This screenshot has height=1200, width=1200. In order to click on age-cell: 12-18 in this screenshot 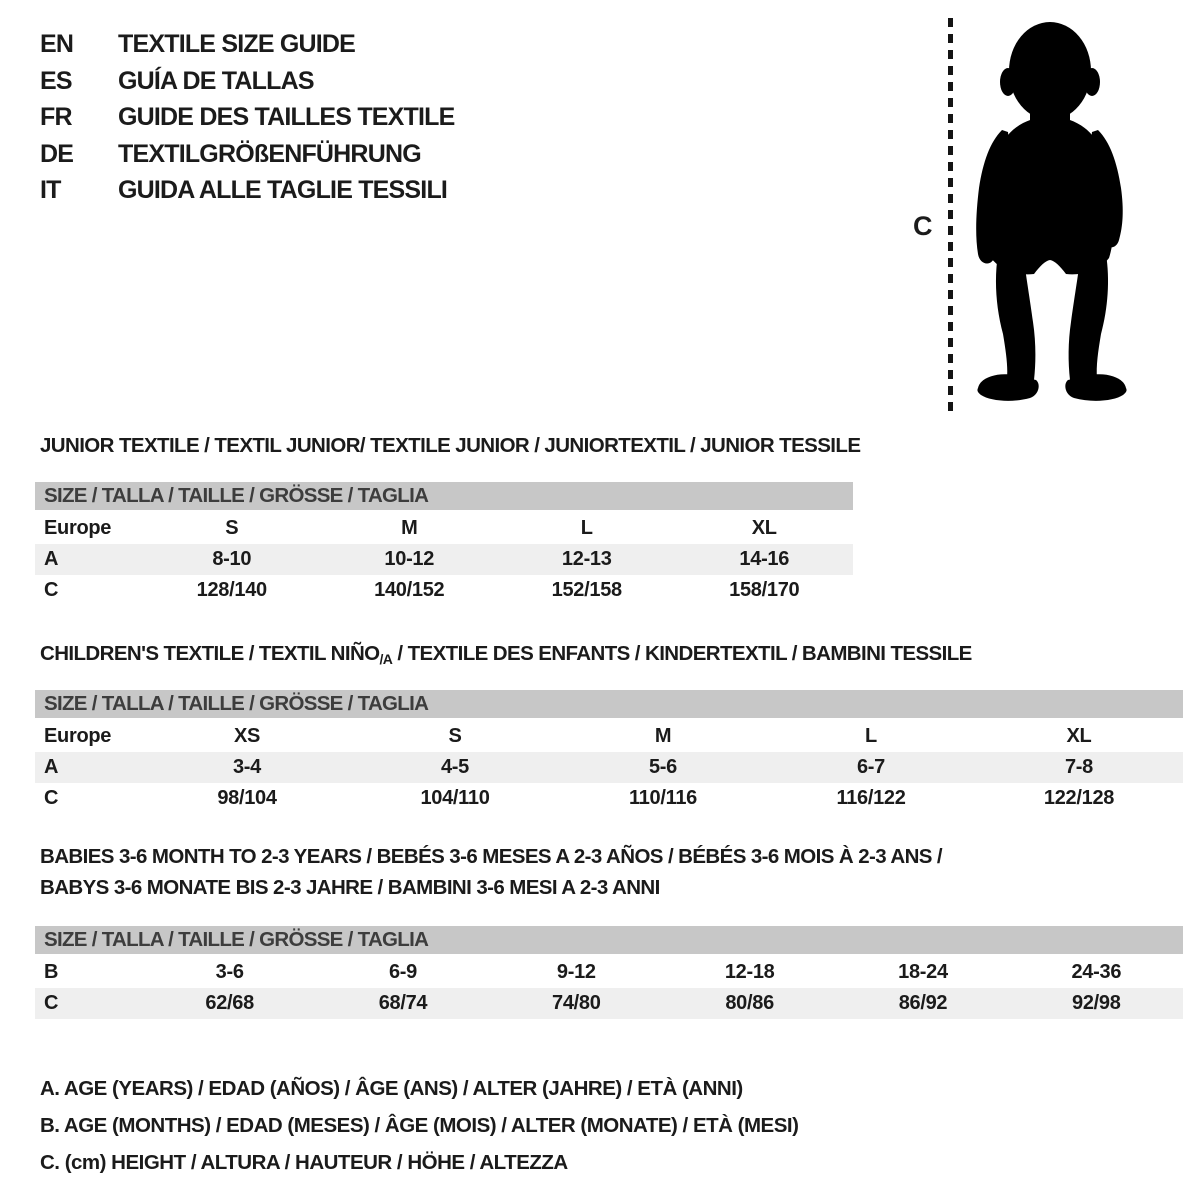, I will do `click(749, 972)`.